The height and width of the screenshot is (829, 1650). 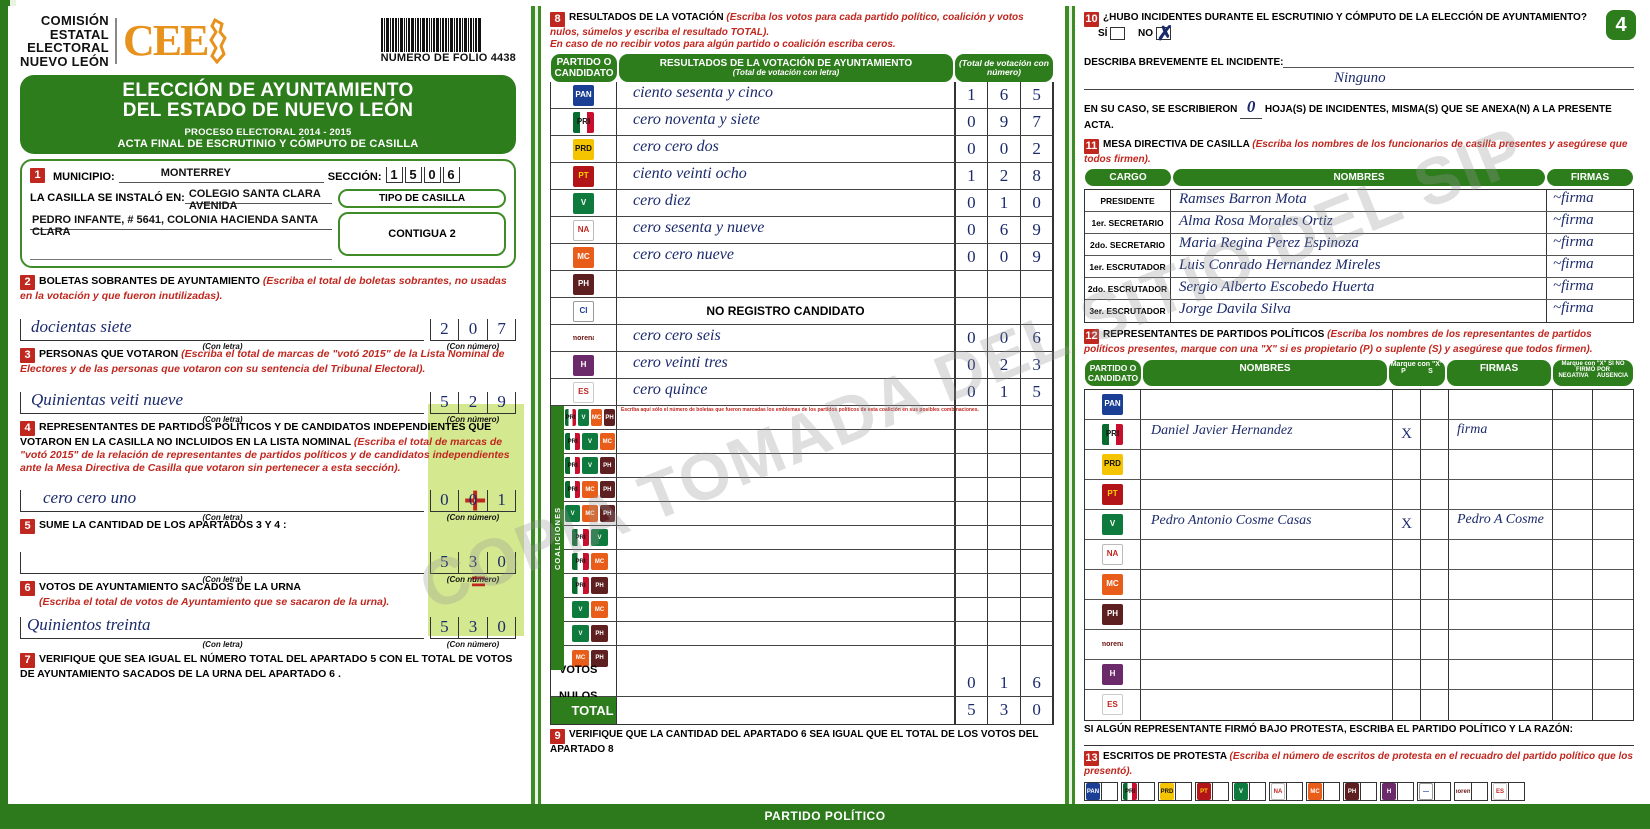 I want to click on nombre-cell: Ramses Barron Mota, so click(x=1359, y=201).